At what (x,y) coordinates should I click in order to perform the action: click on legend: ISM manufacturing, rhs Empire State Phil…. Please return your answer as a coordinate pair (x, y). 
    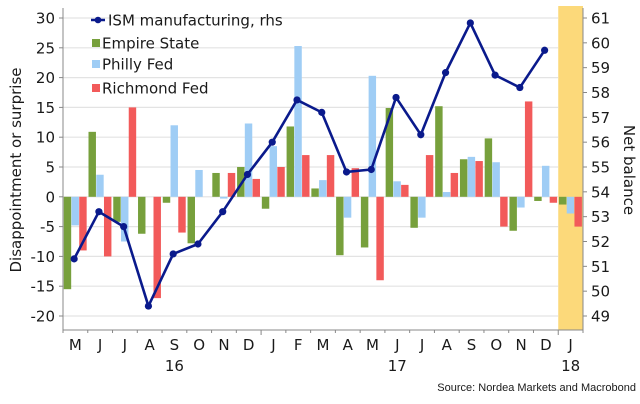
    Looking at the image, I should click on (187, 55).